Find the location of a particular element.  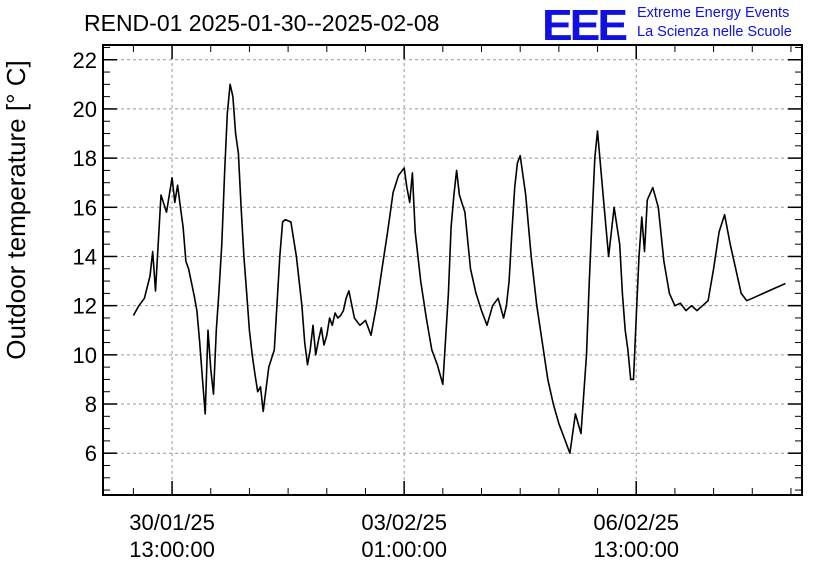

y-tick-label: 22 is located at coordinates (85, 60).